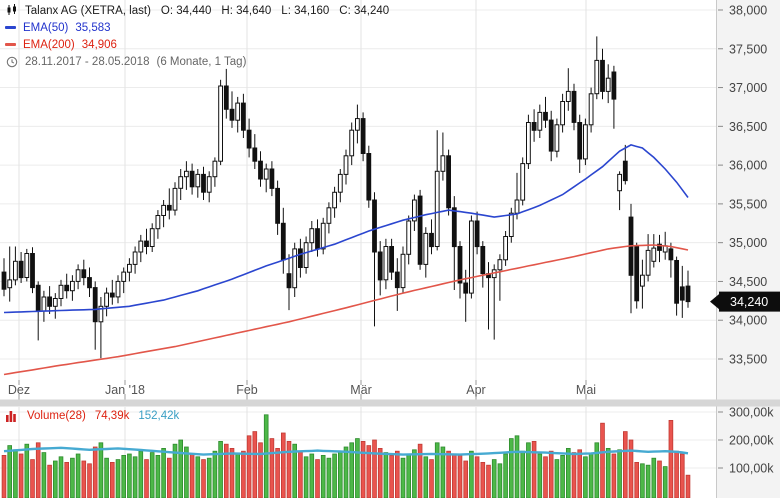 Image resolution: width=780 pixels, height=498 pixels. Describe the element at coordinates (112, 416) in the screenshot. I see `volume-current: 74,39k` at that location.